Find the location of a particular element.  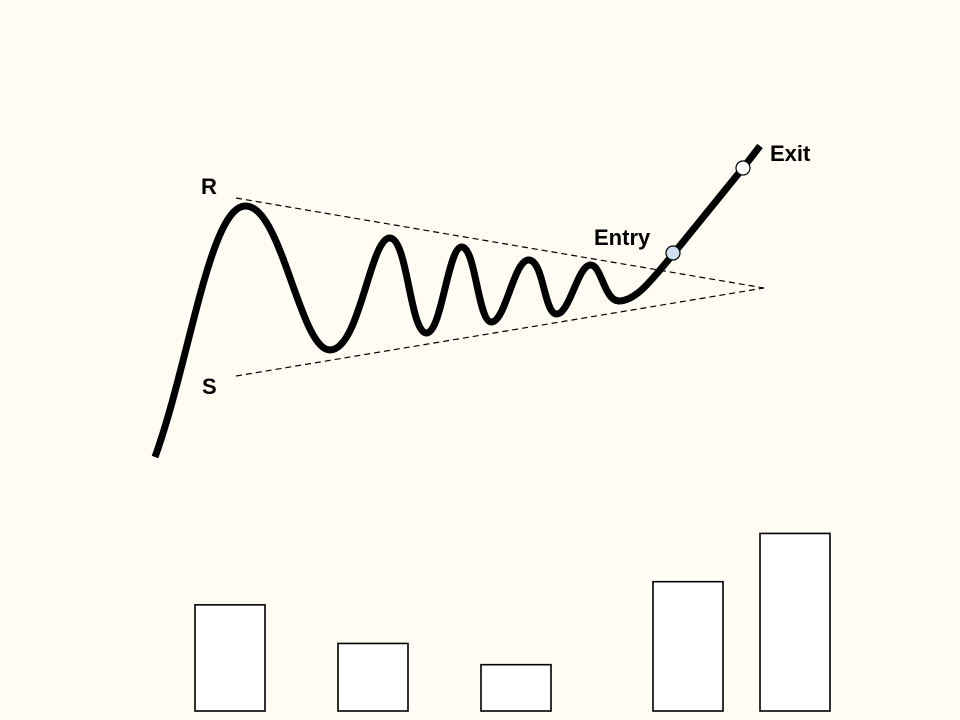

resistance-label: R is located at coordinates (209, 186).